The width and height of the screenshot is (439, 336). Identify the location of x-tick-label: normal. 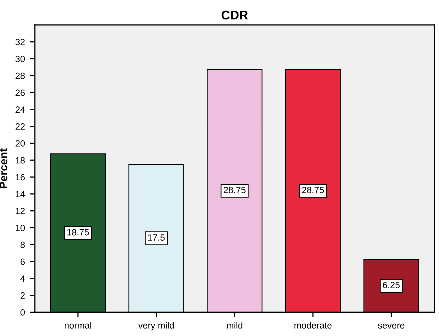
(78, 325).